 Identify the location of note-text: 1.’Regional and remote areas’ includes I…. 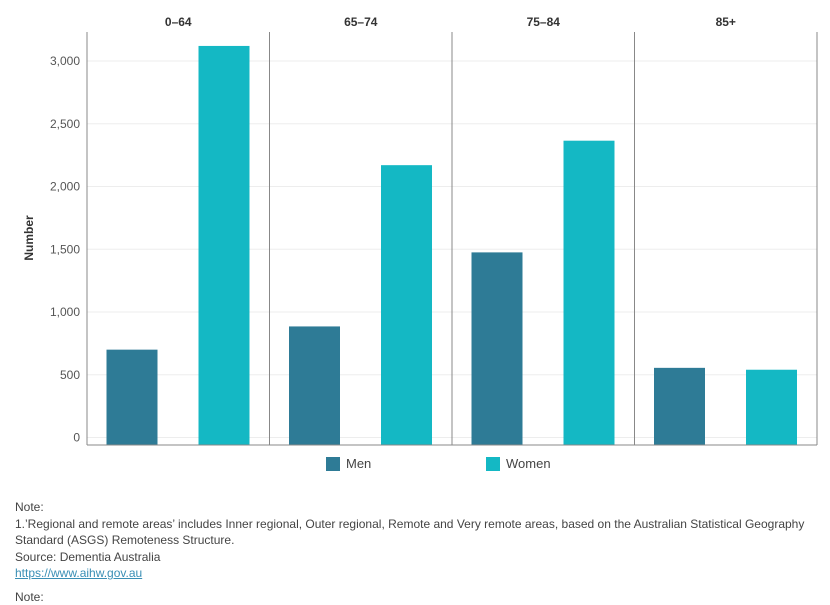
(415, 532).